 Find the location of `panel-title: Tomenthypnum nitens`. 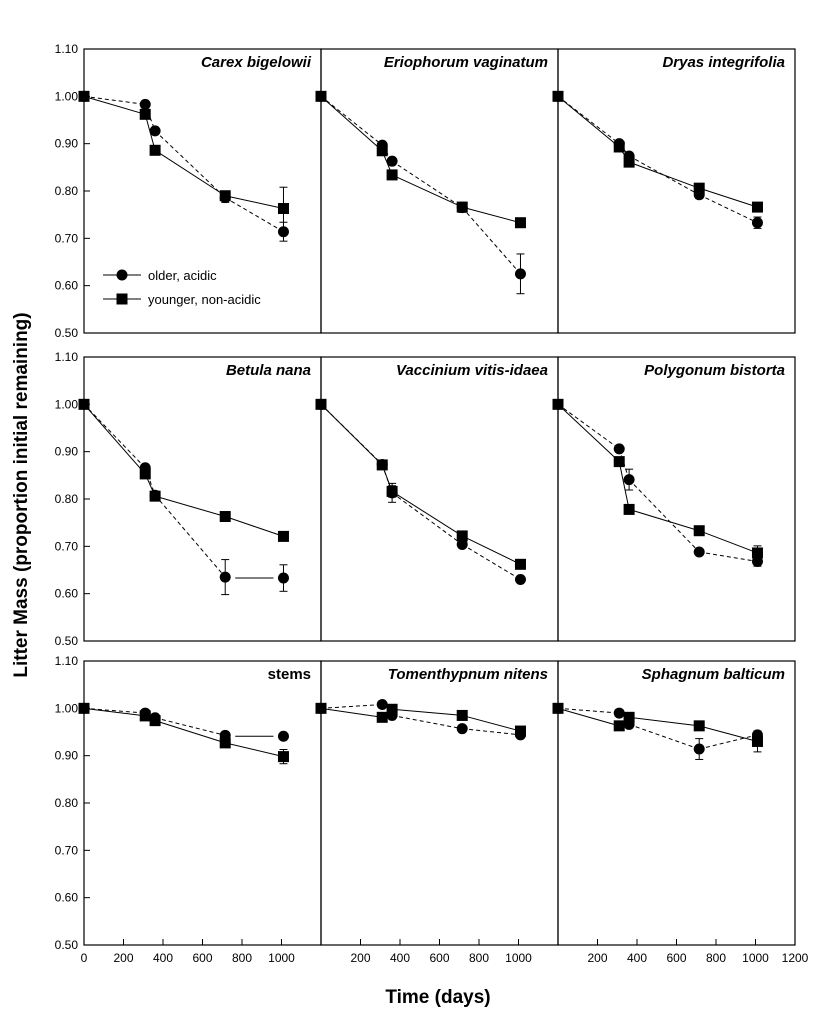

panel-title: Tomenthypnum nitens is located at coordinates (468, 674).